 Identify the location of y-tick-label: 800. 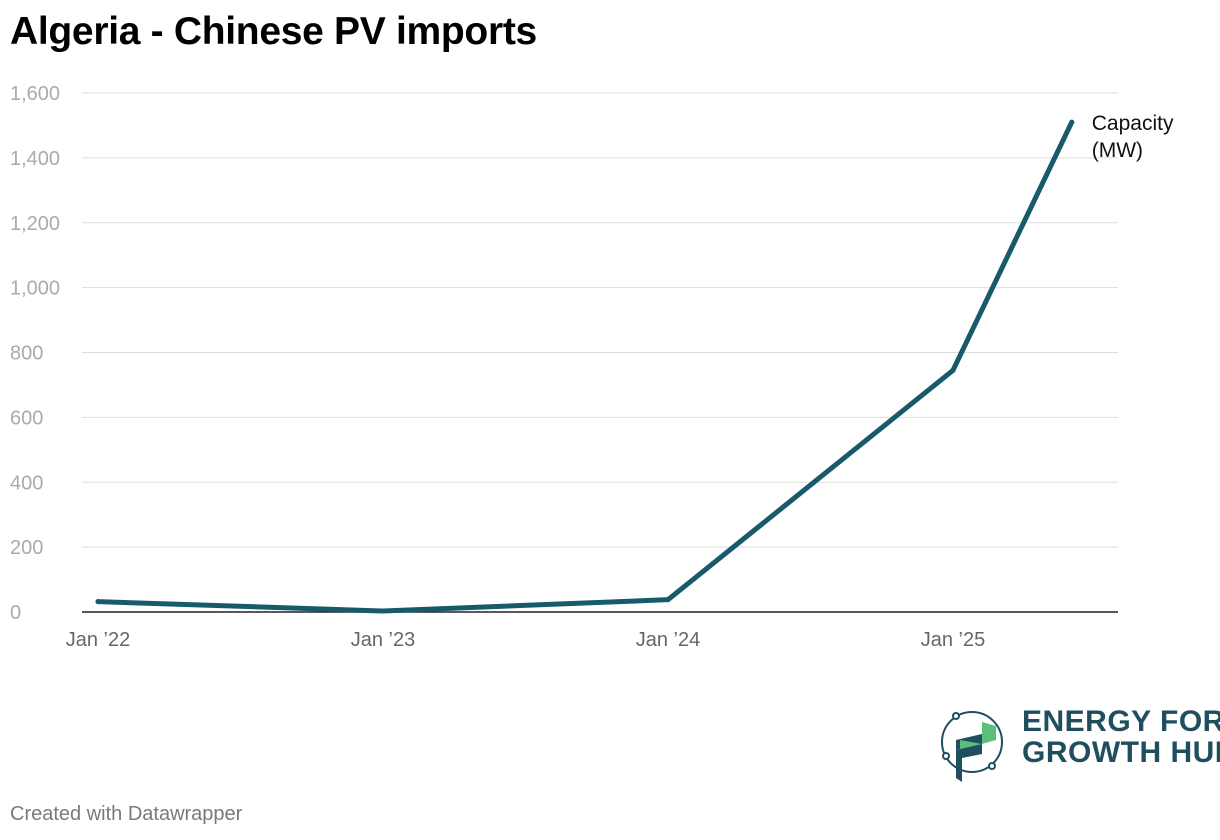
(26, 354).